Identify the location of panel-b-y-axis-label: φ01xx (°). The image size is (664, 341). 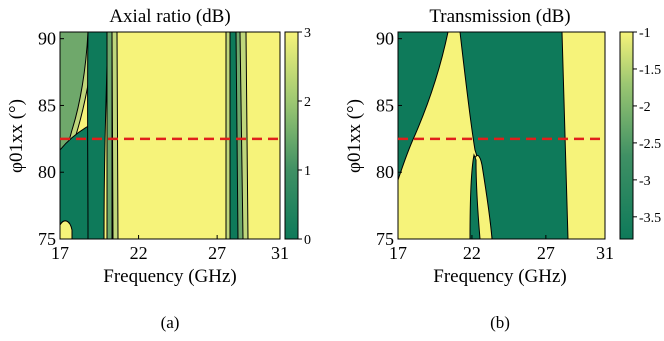
(354, 136).